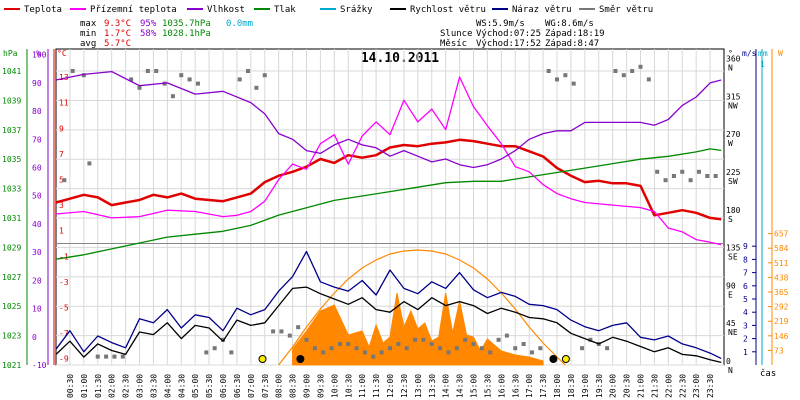  What do you see at coordinates (64, 103) in the screenshot?
I see `temp-tick-label: 11` at bounding box center [64, 103].